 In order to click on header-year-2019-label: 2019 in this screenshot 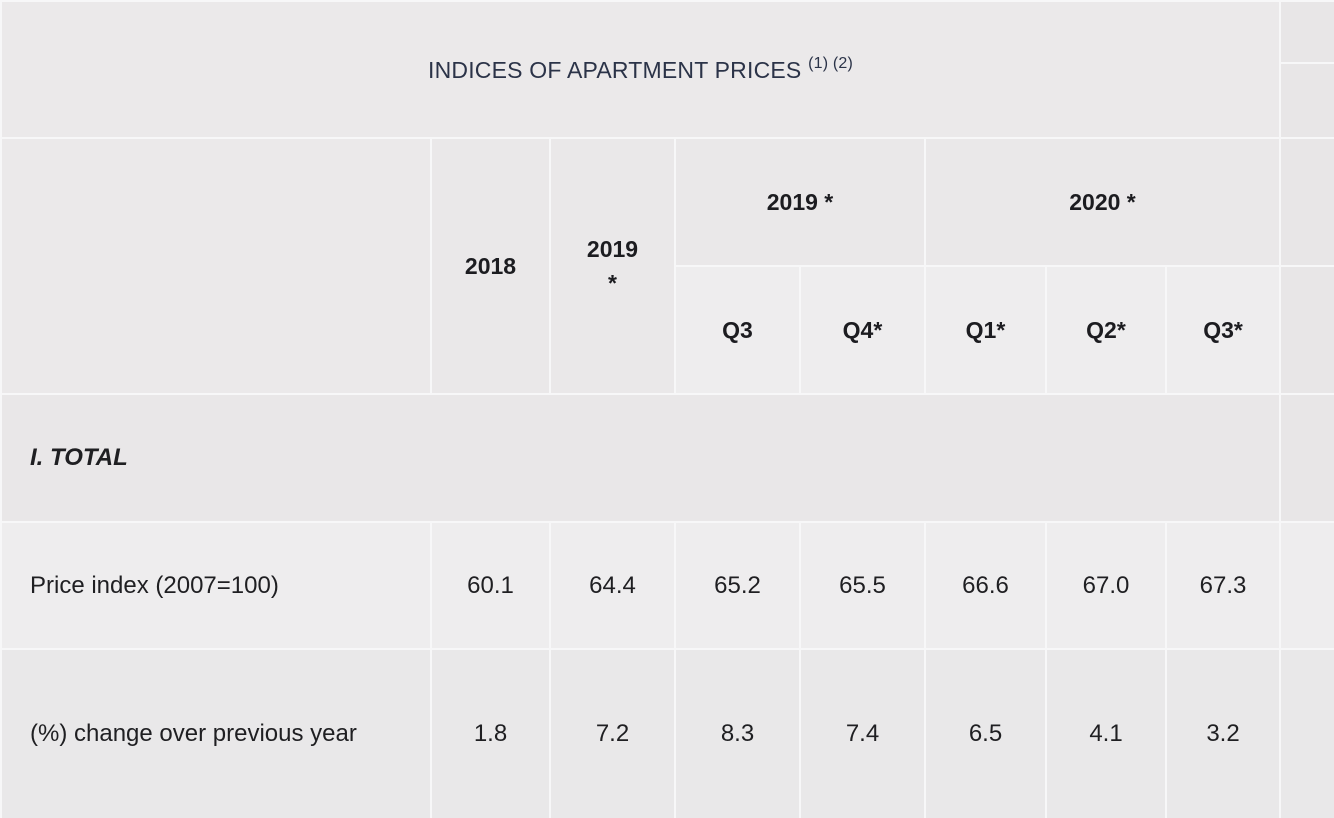, I will do `click(612, 249)`.